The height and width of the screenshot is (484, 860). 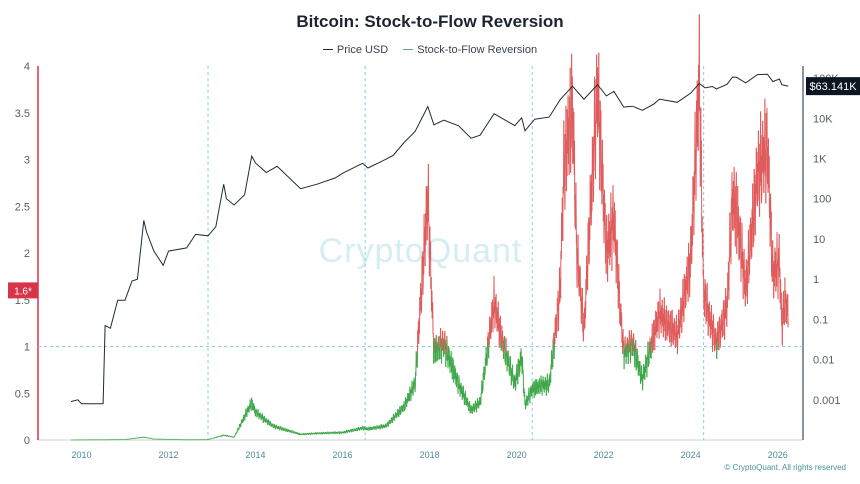 I want to click on y-left-tick-label: 0.5, so click(x=22, y=394).